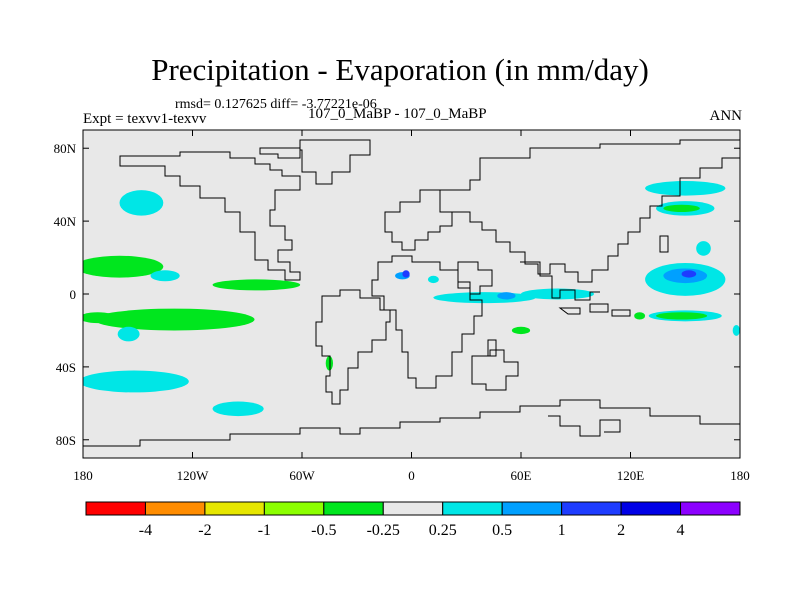  What do you see at coordinates (397, 114) in the screenshot?
I see `case-label: 107_0_MaBP - 107_0_MaBP` at bounding box center [397, 114].